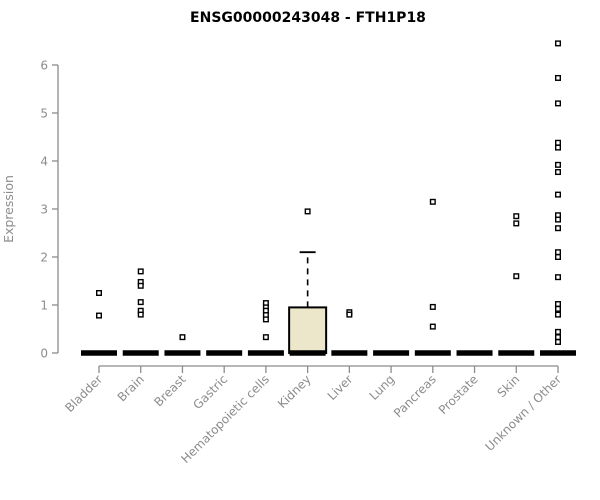  What do you see at coordinates (131, 388) in the screenshot?
I see `x-tick-label: Brain` at bounding box center [131, 388].